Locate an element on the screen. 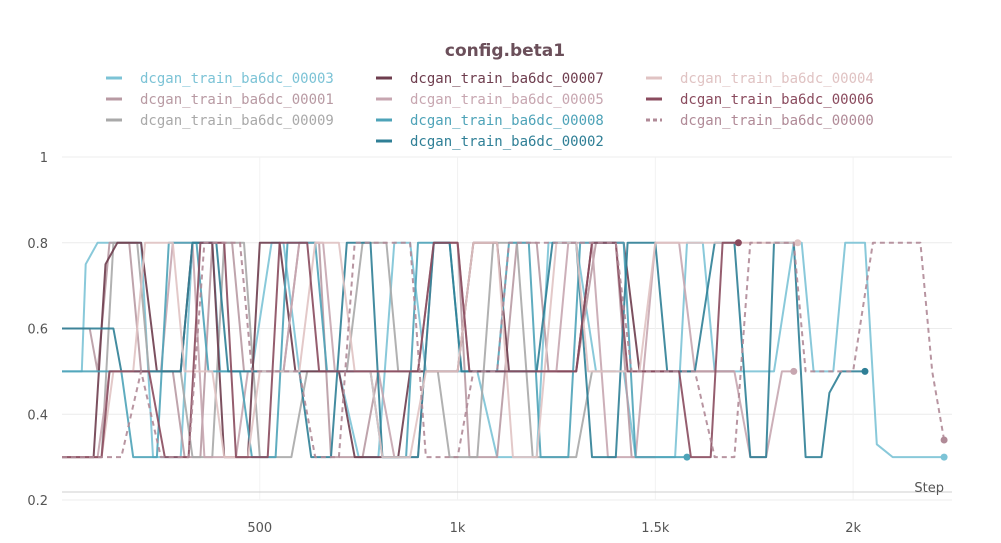 The height and width of the screenshot is (543, 1001). legend-label: dcgan_train_ba6dc_00002 is located at coordinates (507, 142).